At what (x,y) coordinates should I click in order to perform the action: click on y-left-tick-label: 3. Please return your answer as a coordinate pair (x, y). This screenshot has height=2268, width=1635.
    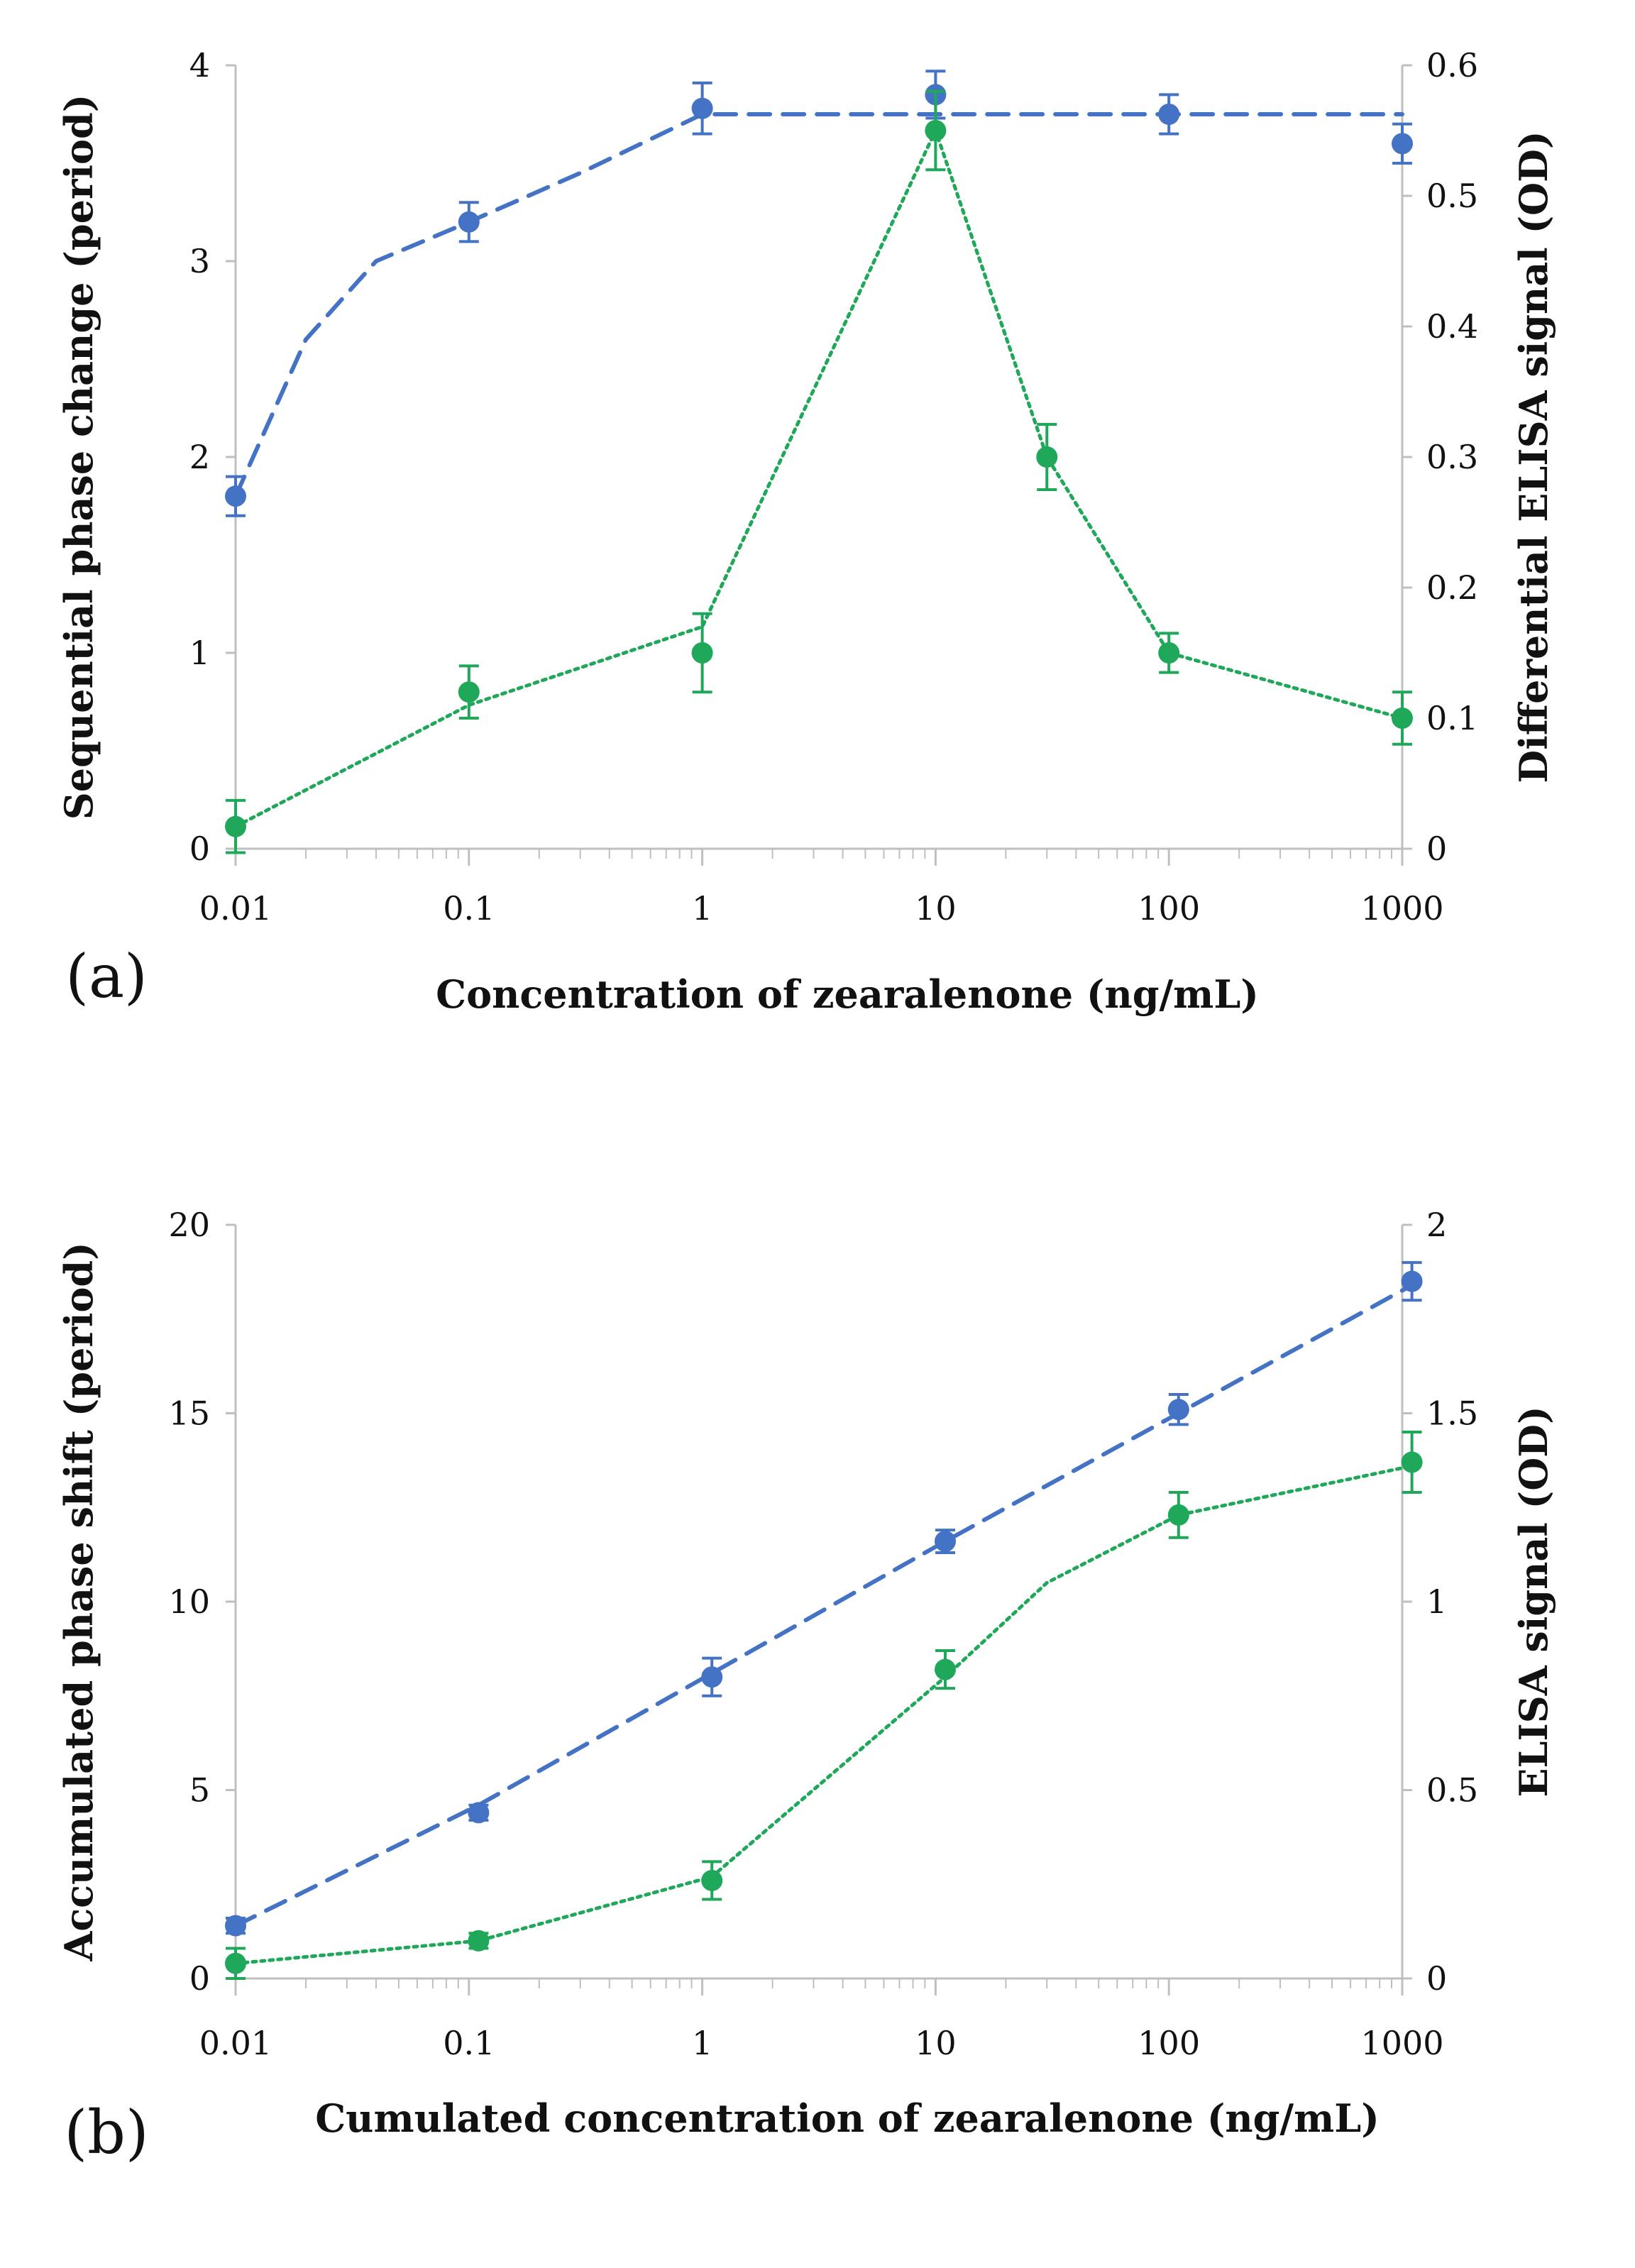
    Looking at the image, I should click on (200, 261).